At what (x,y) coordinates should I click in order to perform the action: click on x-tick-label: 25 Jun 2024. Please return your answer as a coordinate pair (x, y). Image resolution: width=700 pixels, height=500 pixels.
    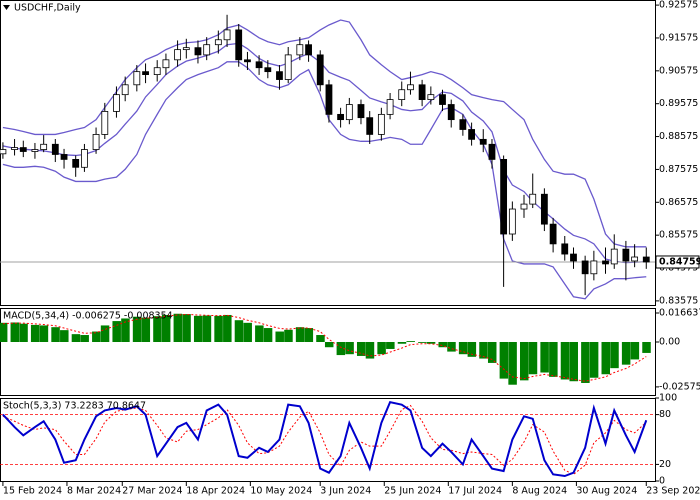
    Looking at the image, I should click on (412, 491).